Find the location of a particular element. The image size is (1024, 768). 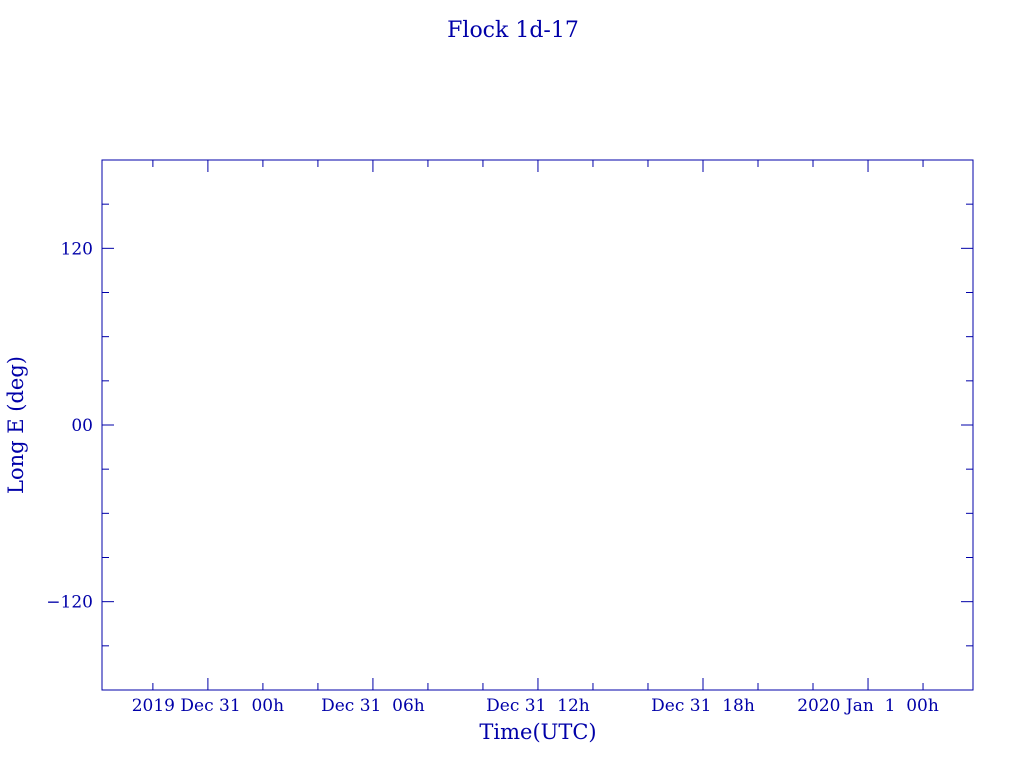

chart-title: Flock 1d-17 is located at coordinates (513, 30).